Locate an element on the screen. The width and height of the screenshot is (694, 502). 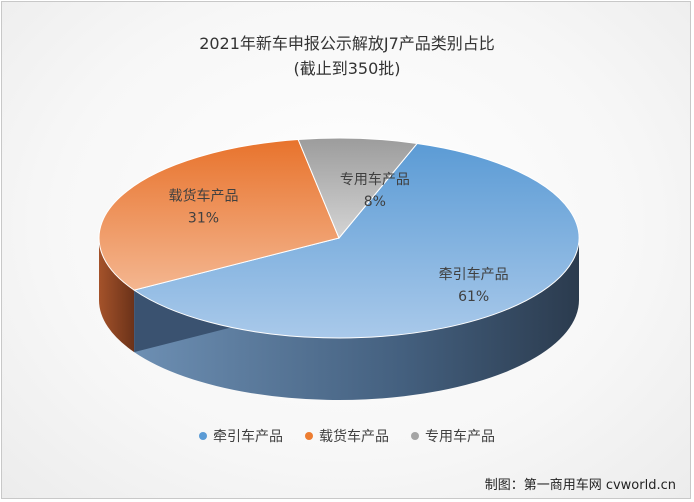
legend-item: 专用车产品 is located at coordinates (453, 436).